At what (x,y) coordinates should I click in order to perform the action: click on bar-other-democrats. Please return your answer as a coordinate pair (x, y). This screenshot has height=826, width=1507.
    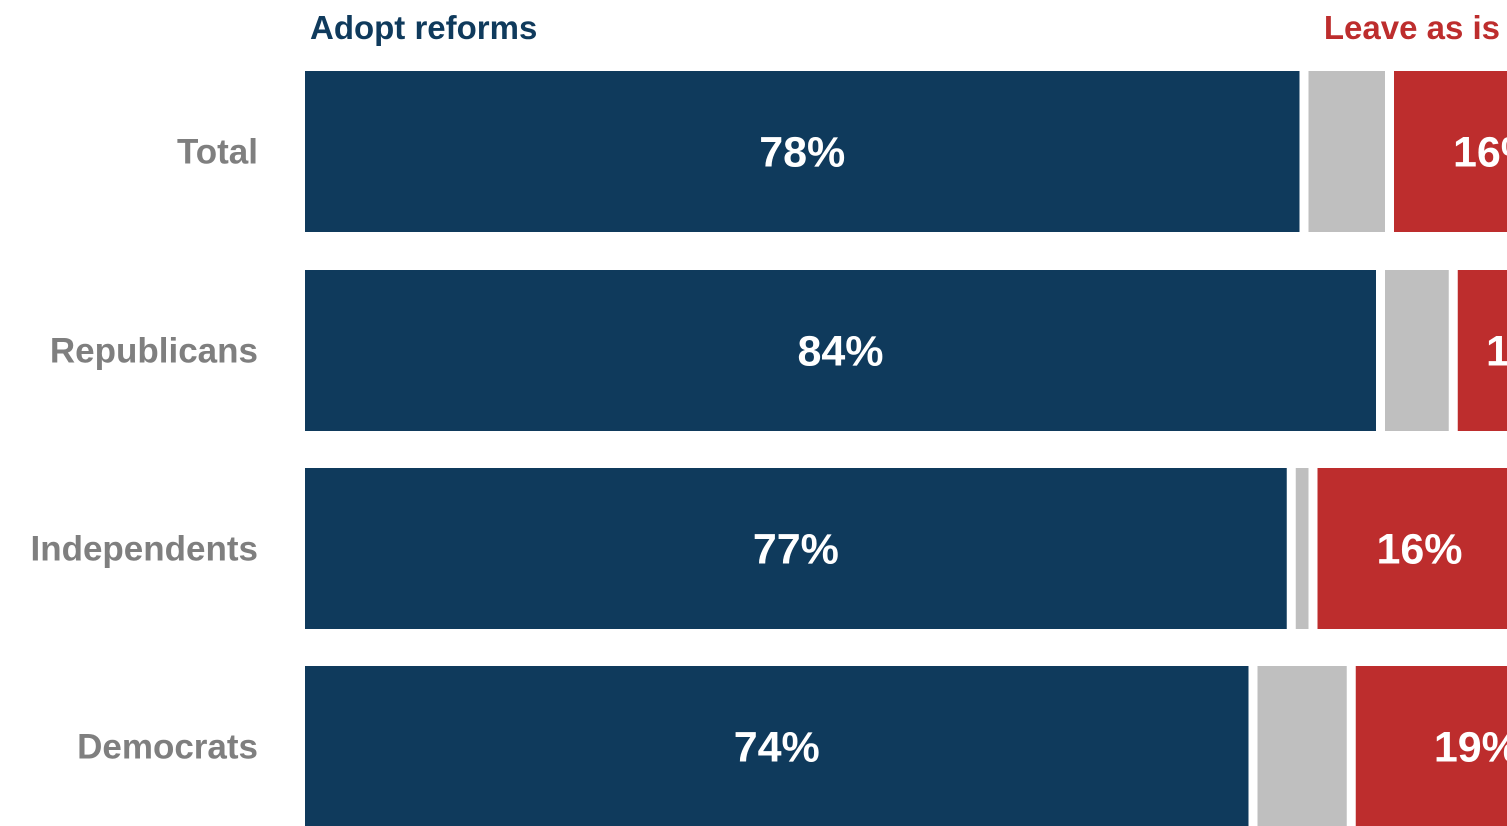
    Looking at the image, I should click on (1302, 746).